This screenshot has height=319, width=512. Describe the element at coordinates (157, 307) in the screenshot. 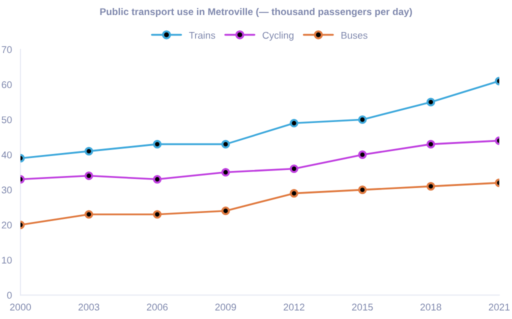

I see `x-tick-label: 2006` at that location.